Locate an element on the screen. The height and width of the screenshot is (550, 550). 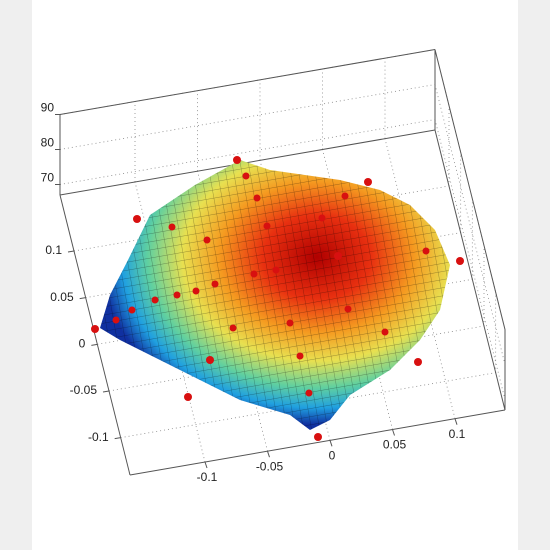
x-tick-label: -0.05 is located at coordinates (270, 466).